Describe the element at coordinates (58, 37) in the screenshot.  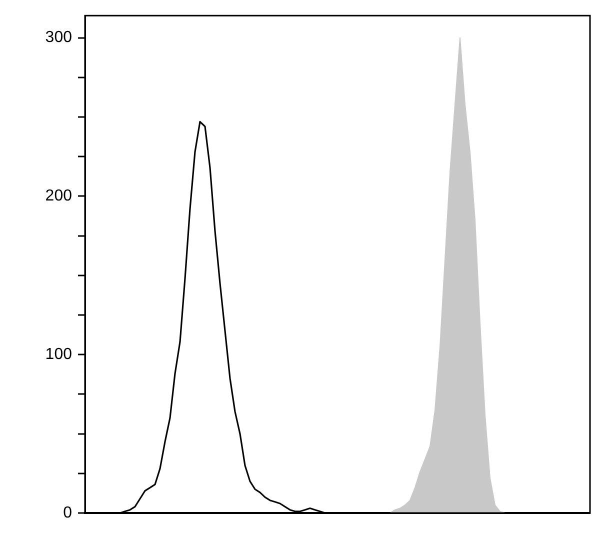
I see `y-tick-label: 300` at that location.